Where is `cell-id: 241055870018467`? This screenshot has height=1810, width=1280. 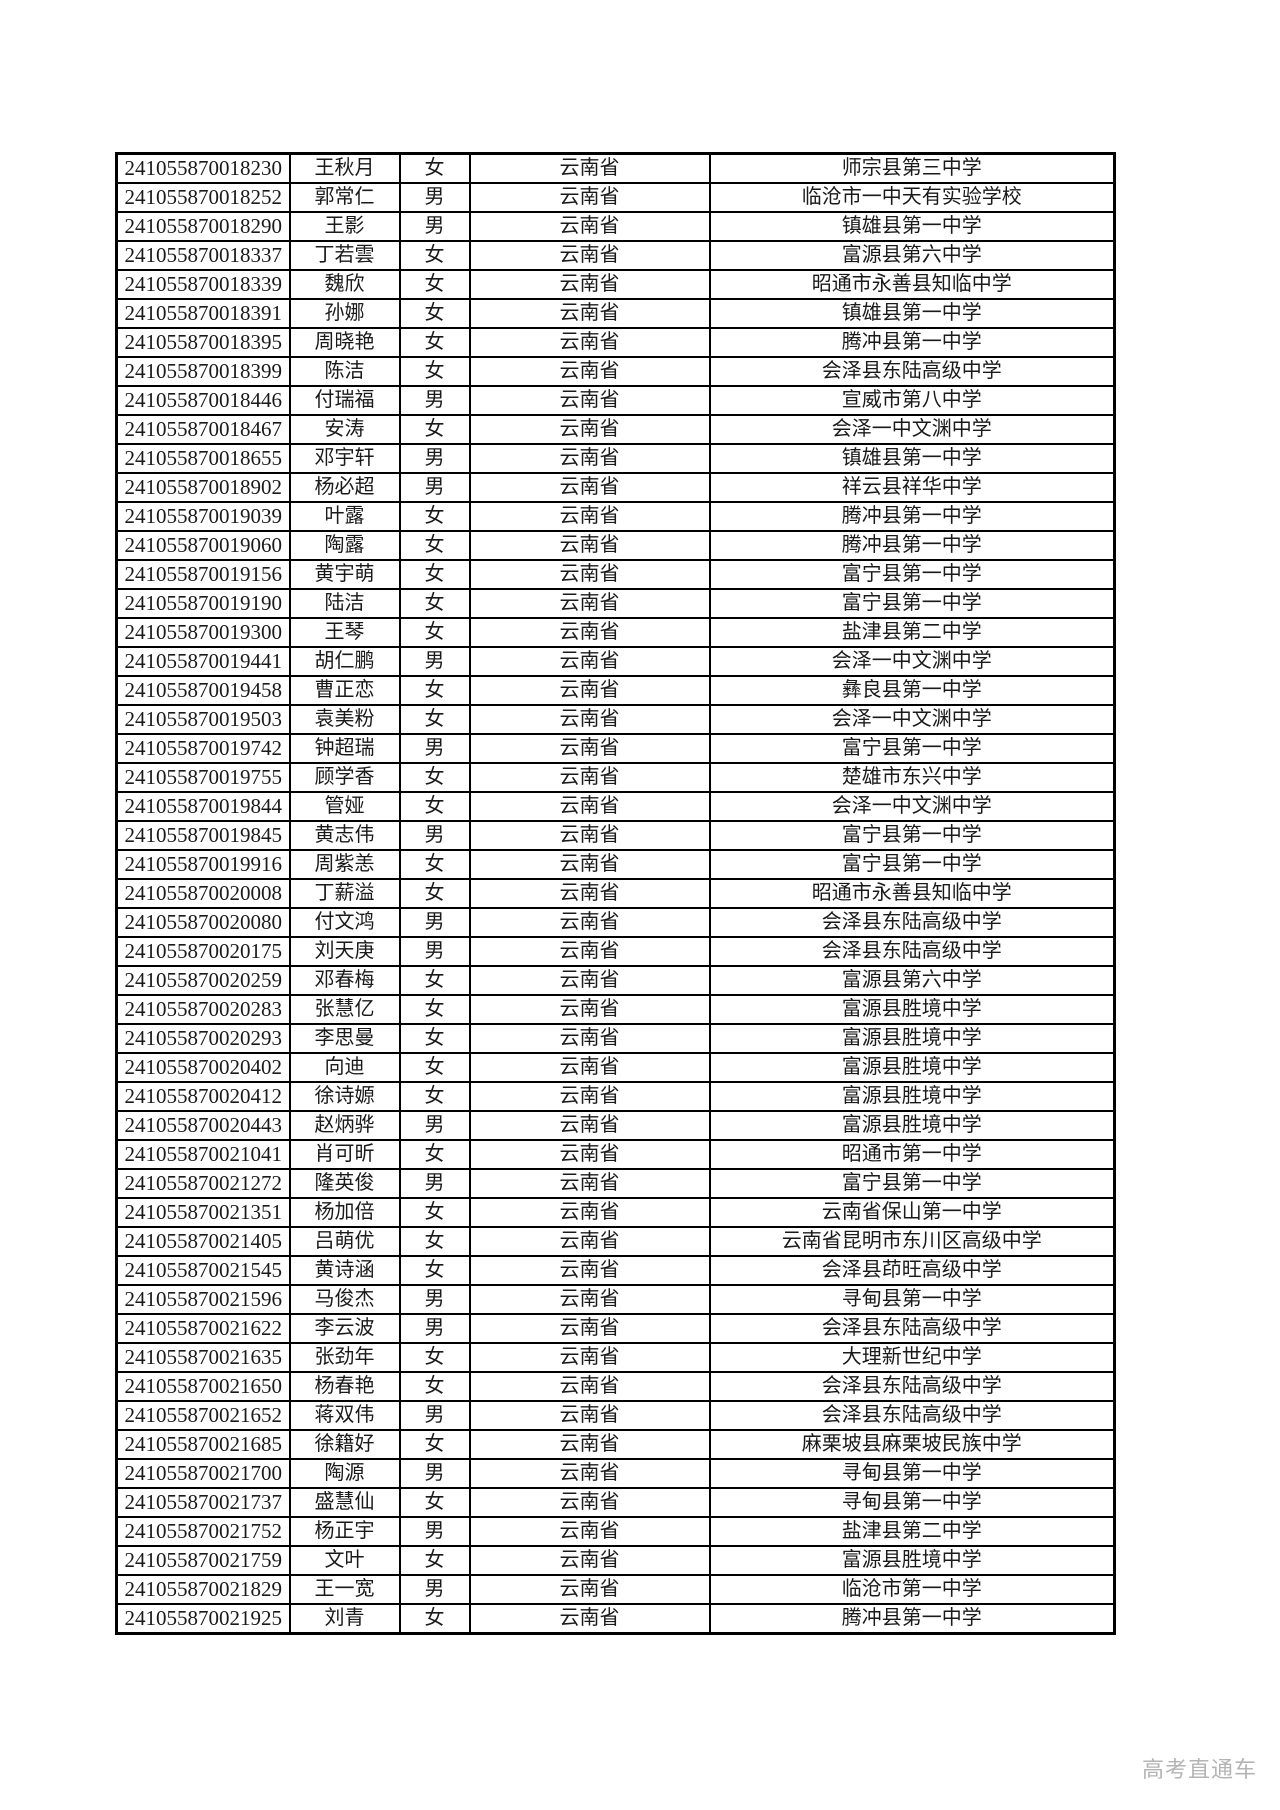
cell-id: 241055870018467 is located at coordinates (203, 429).